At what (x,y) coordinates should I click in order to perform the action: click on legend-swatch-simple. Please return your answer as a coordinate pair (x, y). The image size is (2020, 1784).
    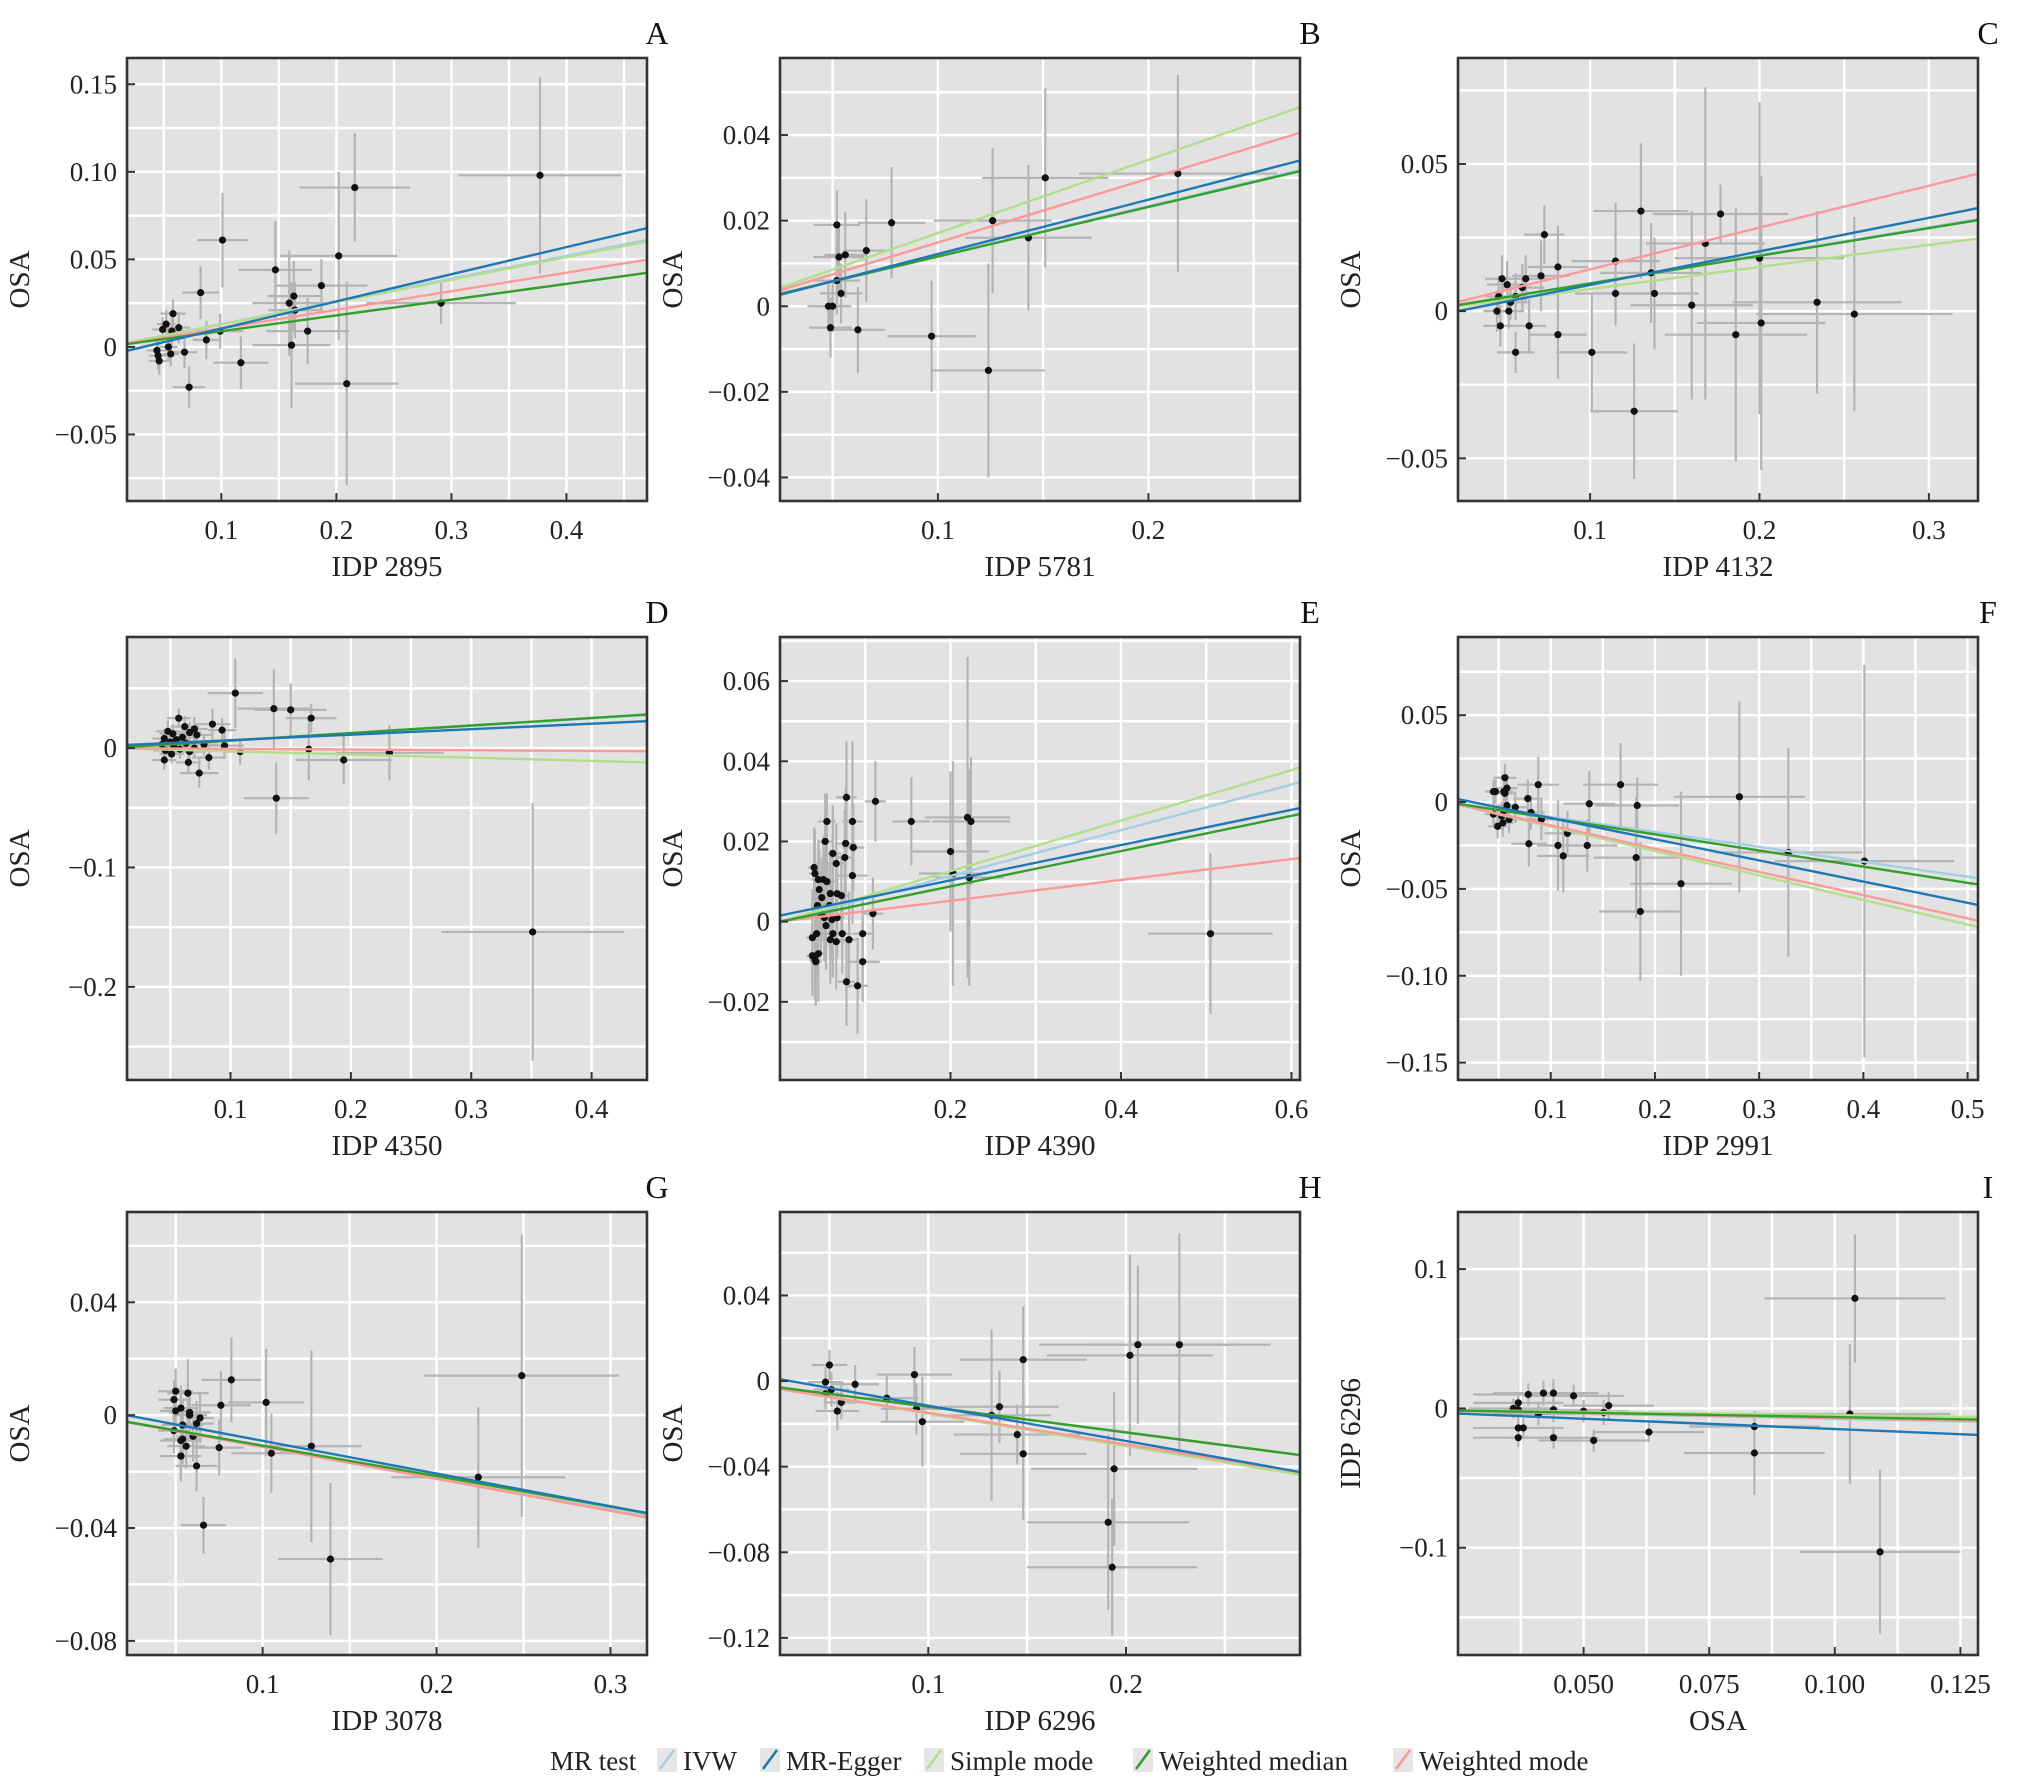
    Looking at the image, I should click on (934, 1759).